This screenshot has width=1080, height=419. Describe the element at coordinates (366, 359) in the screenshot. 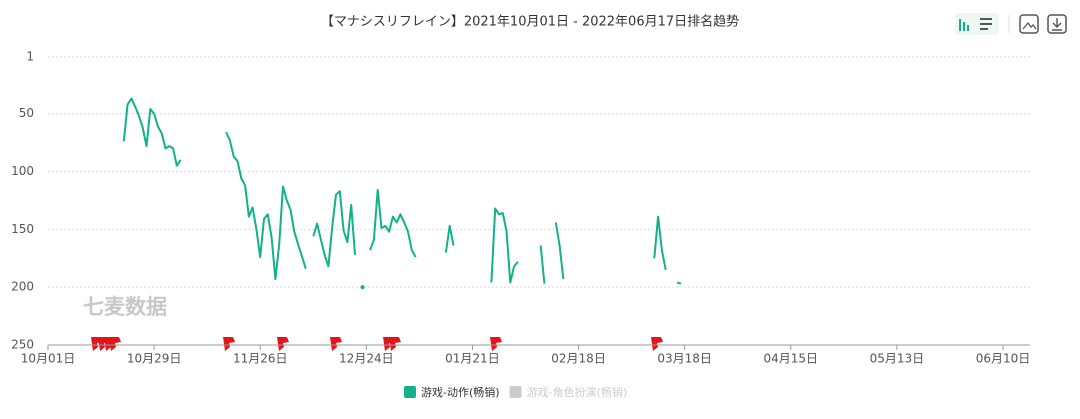

I see `x-tick-label: 12月24日` at that location.